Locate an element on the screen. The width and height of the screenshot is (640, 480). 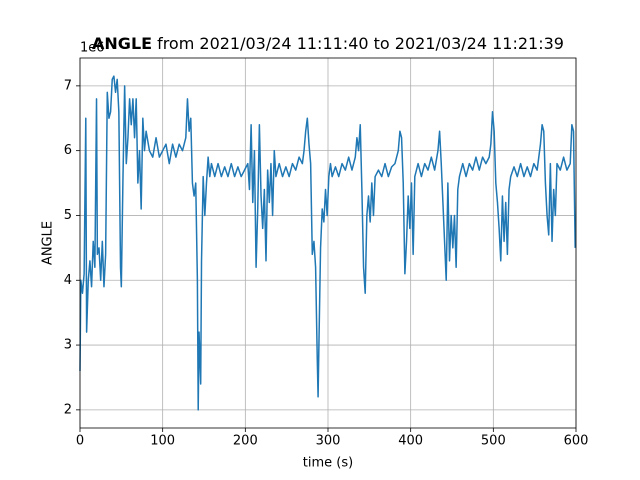
x-tick-label: 200 is located at coordinates (245, 441).